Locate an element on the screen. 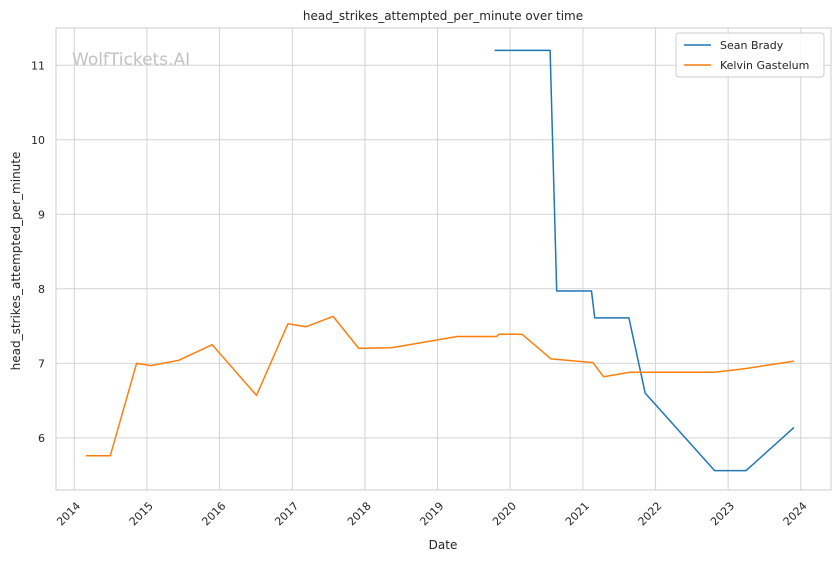  legend-box is located at coordinates (750, 55).